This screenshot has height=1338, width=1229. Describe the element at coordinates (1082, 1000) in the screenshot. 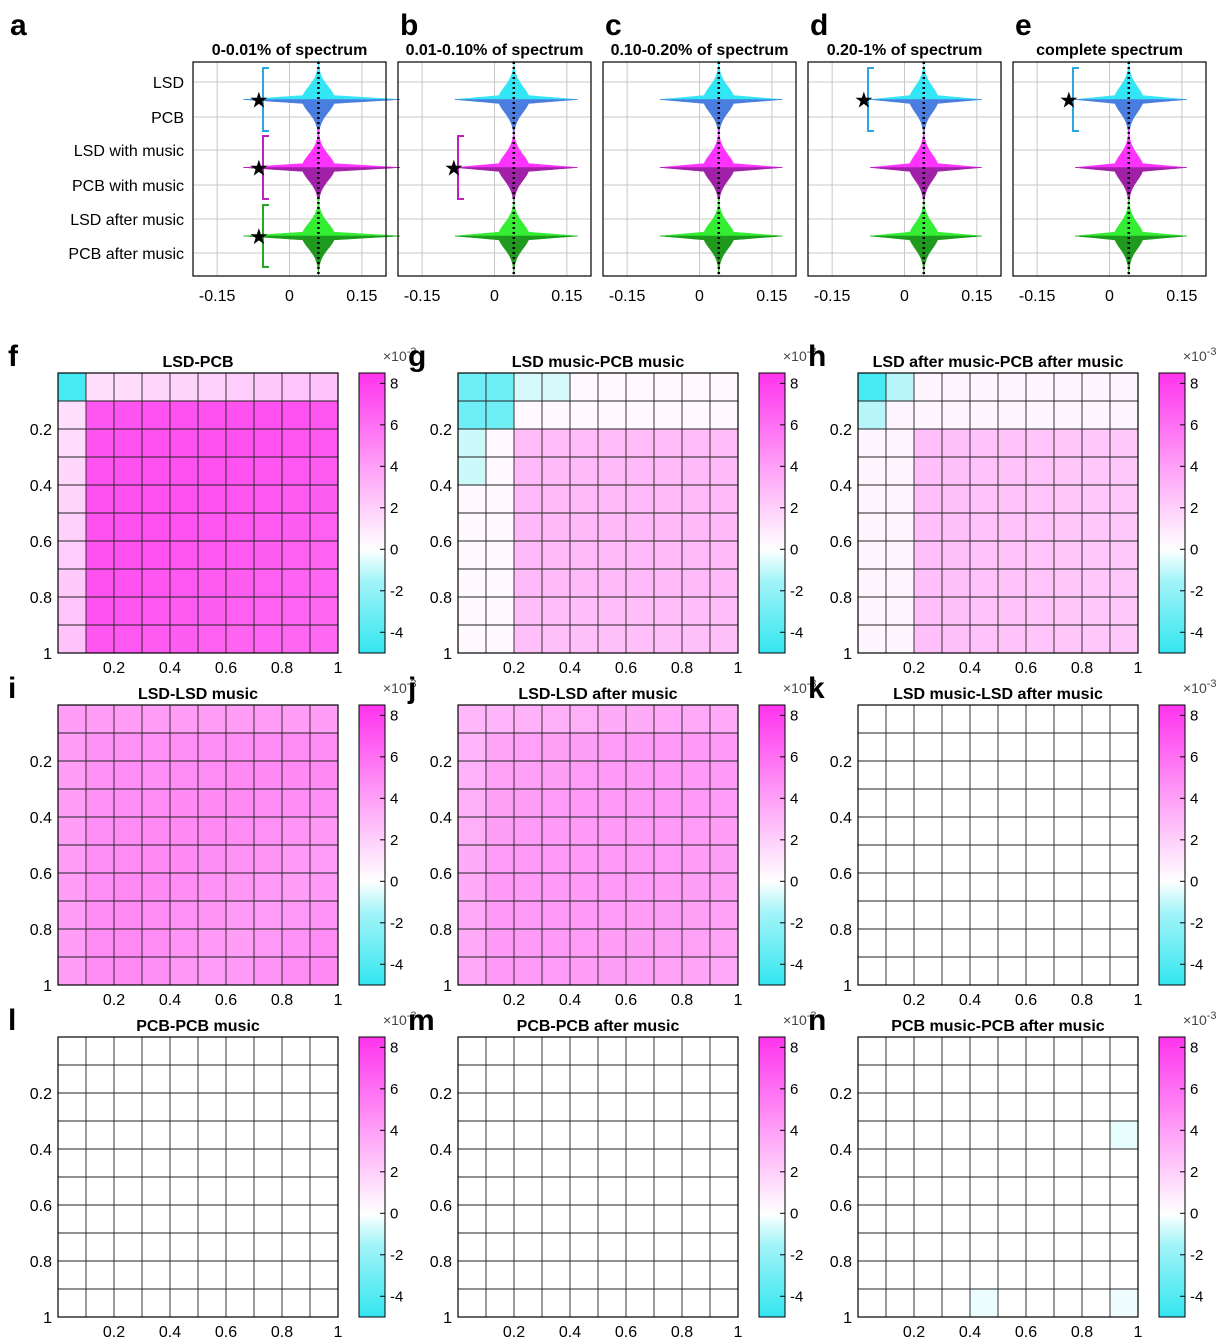

I see `x-tick-label: 0.8` at that location.